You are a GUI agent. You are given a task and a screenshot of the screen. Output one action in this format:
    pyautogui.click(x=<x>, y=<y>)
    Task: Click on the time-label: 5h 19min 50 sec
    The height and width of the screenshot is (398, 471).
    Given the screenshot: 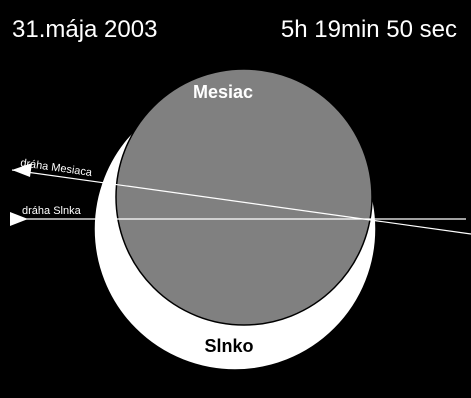 What is the action you would take?
    pyautogui.click(x=368, y=29)
    